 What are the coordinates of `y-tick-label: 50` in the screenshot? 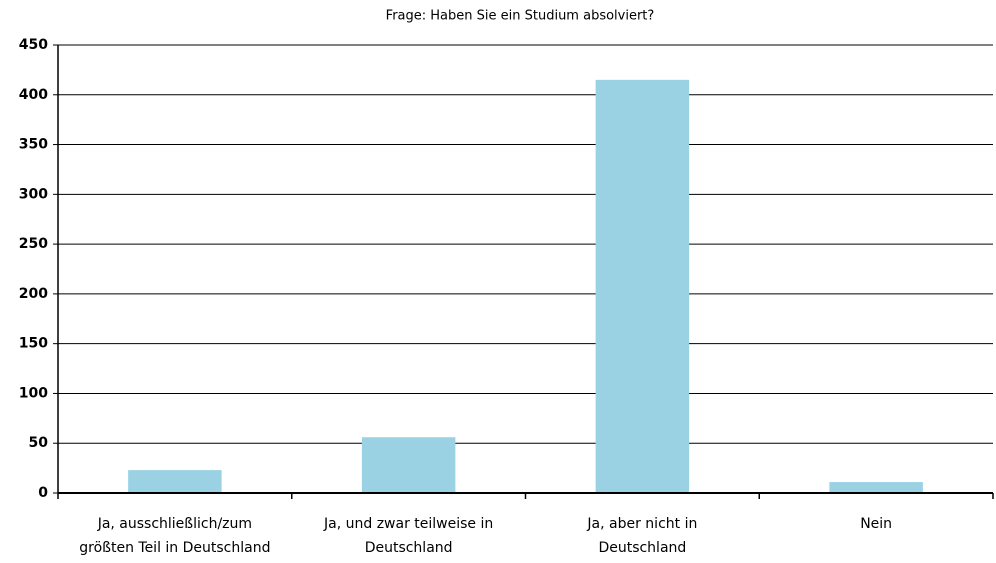 It's located at (39, 443).